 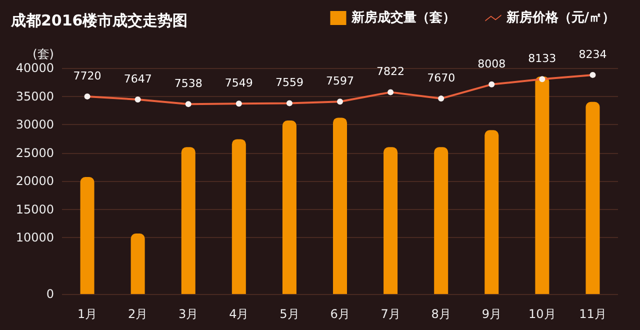 I want to click on x-tick-label: 4月, so click(x=239, y=314).